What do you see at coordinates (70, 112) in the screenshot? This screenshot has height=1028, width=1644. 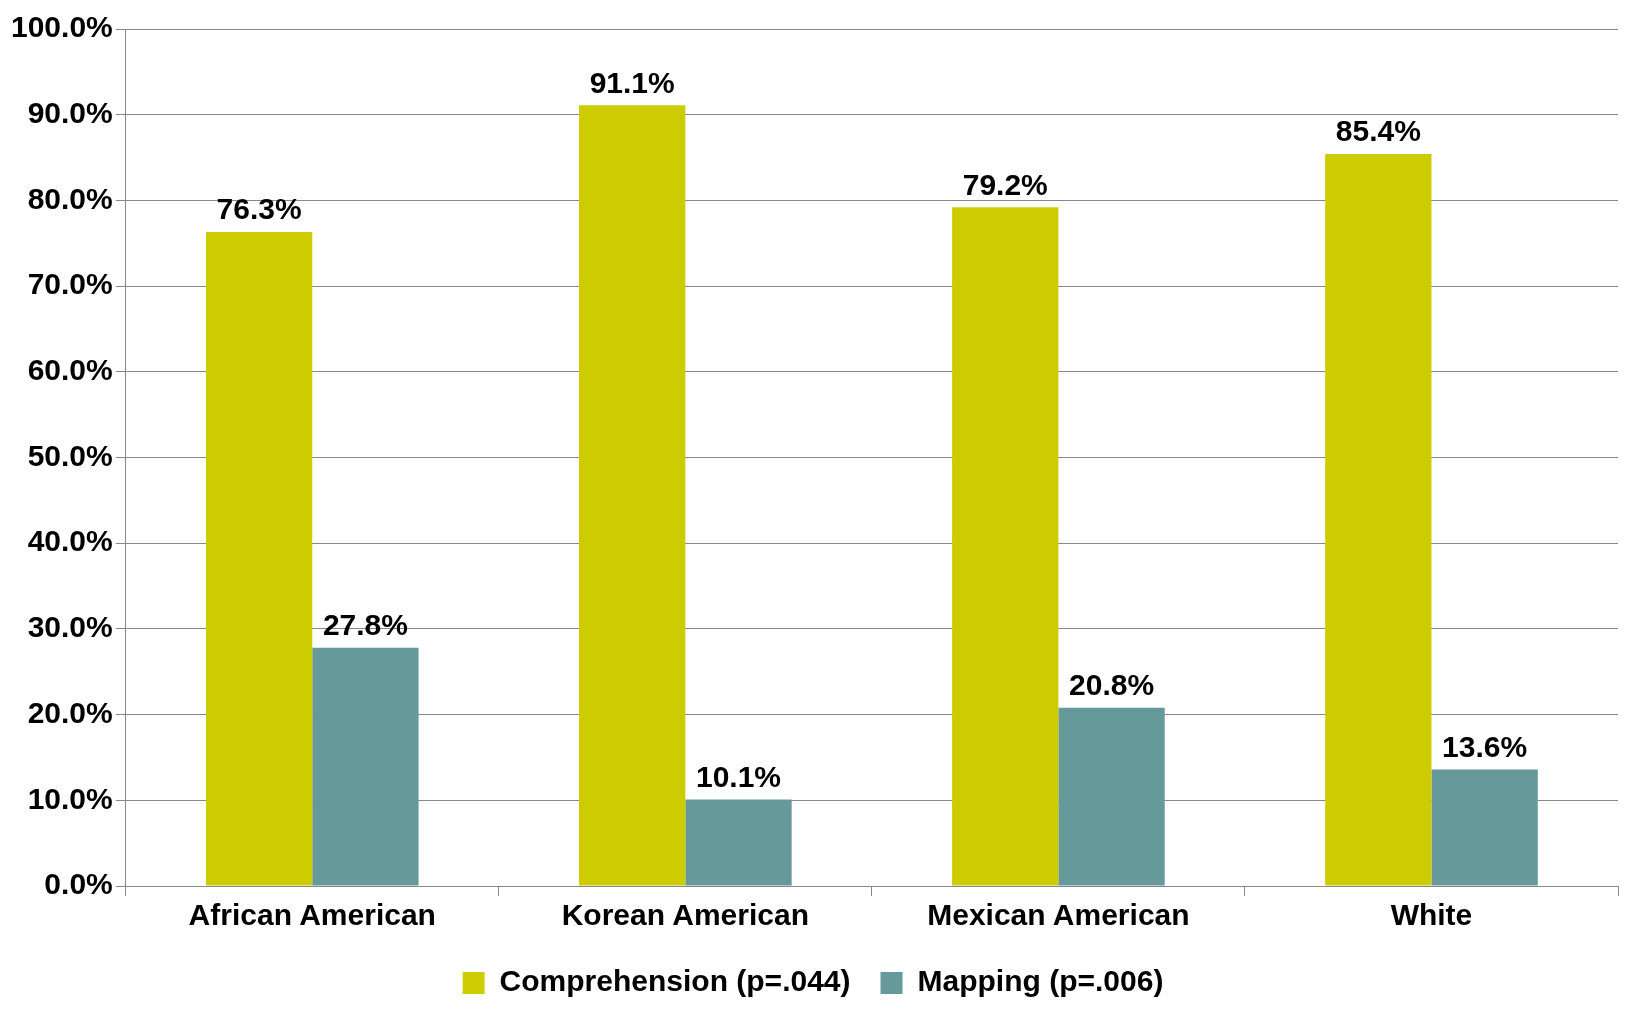 I see `y-tick-label: 90.0%` at bounding box center [70, 112].